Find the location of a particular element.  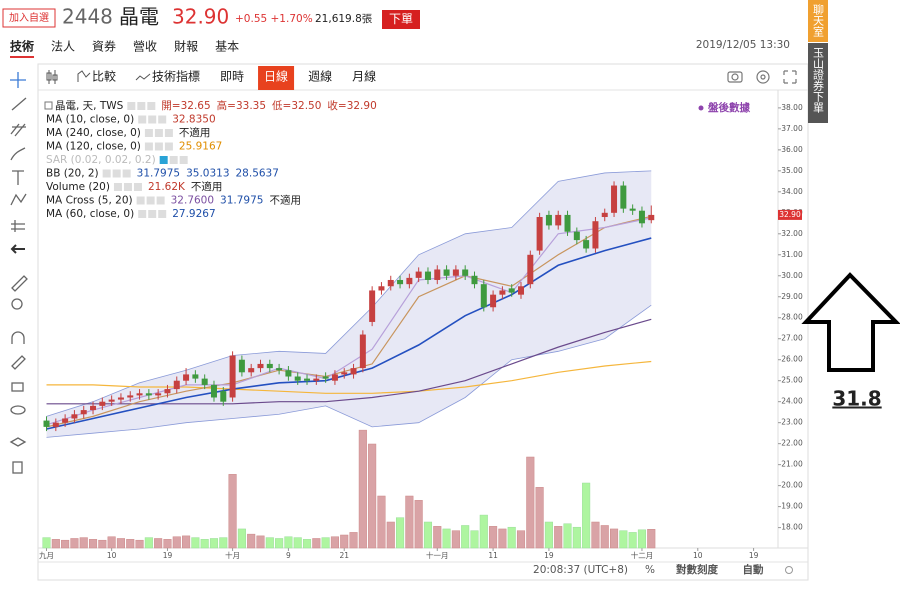

toolbar-item: 技術指標 is located at coordinates (176, 76).